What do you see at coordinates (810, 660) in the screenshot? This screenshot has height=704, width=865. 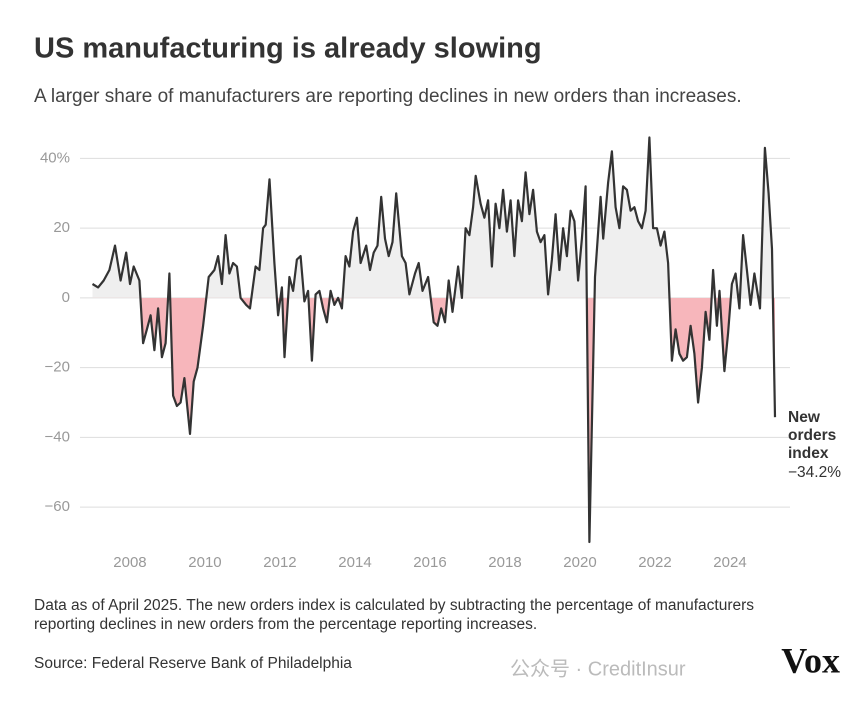 I see `logo: Vox` at bounding box center [810, 660].